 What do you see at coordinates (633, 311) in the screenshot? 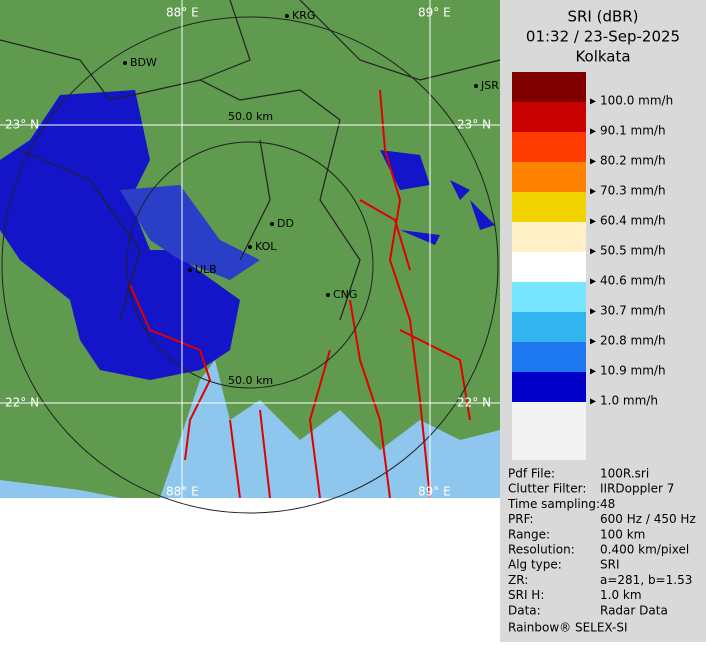
I see `legend-label: 30.7 mm/h` at bounding box center [633, 311].